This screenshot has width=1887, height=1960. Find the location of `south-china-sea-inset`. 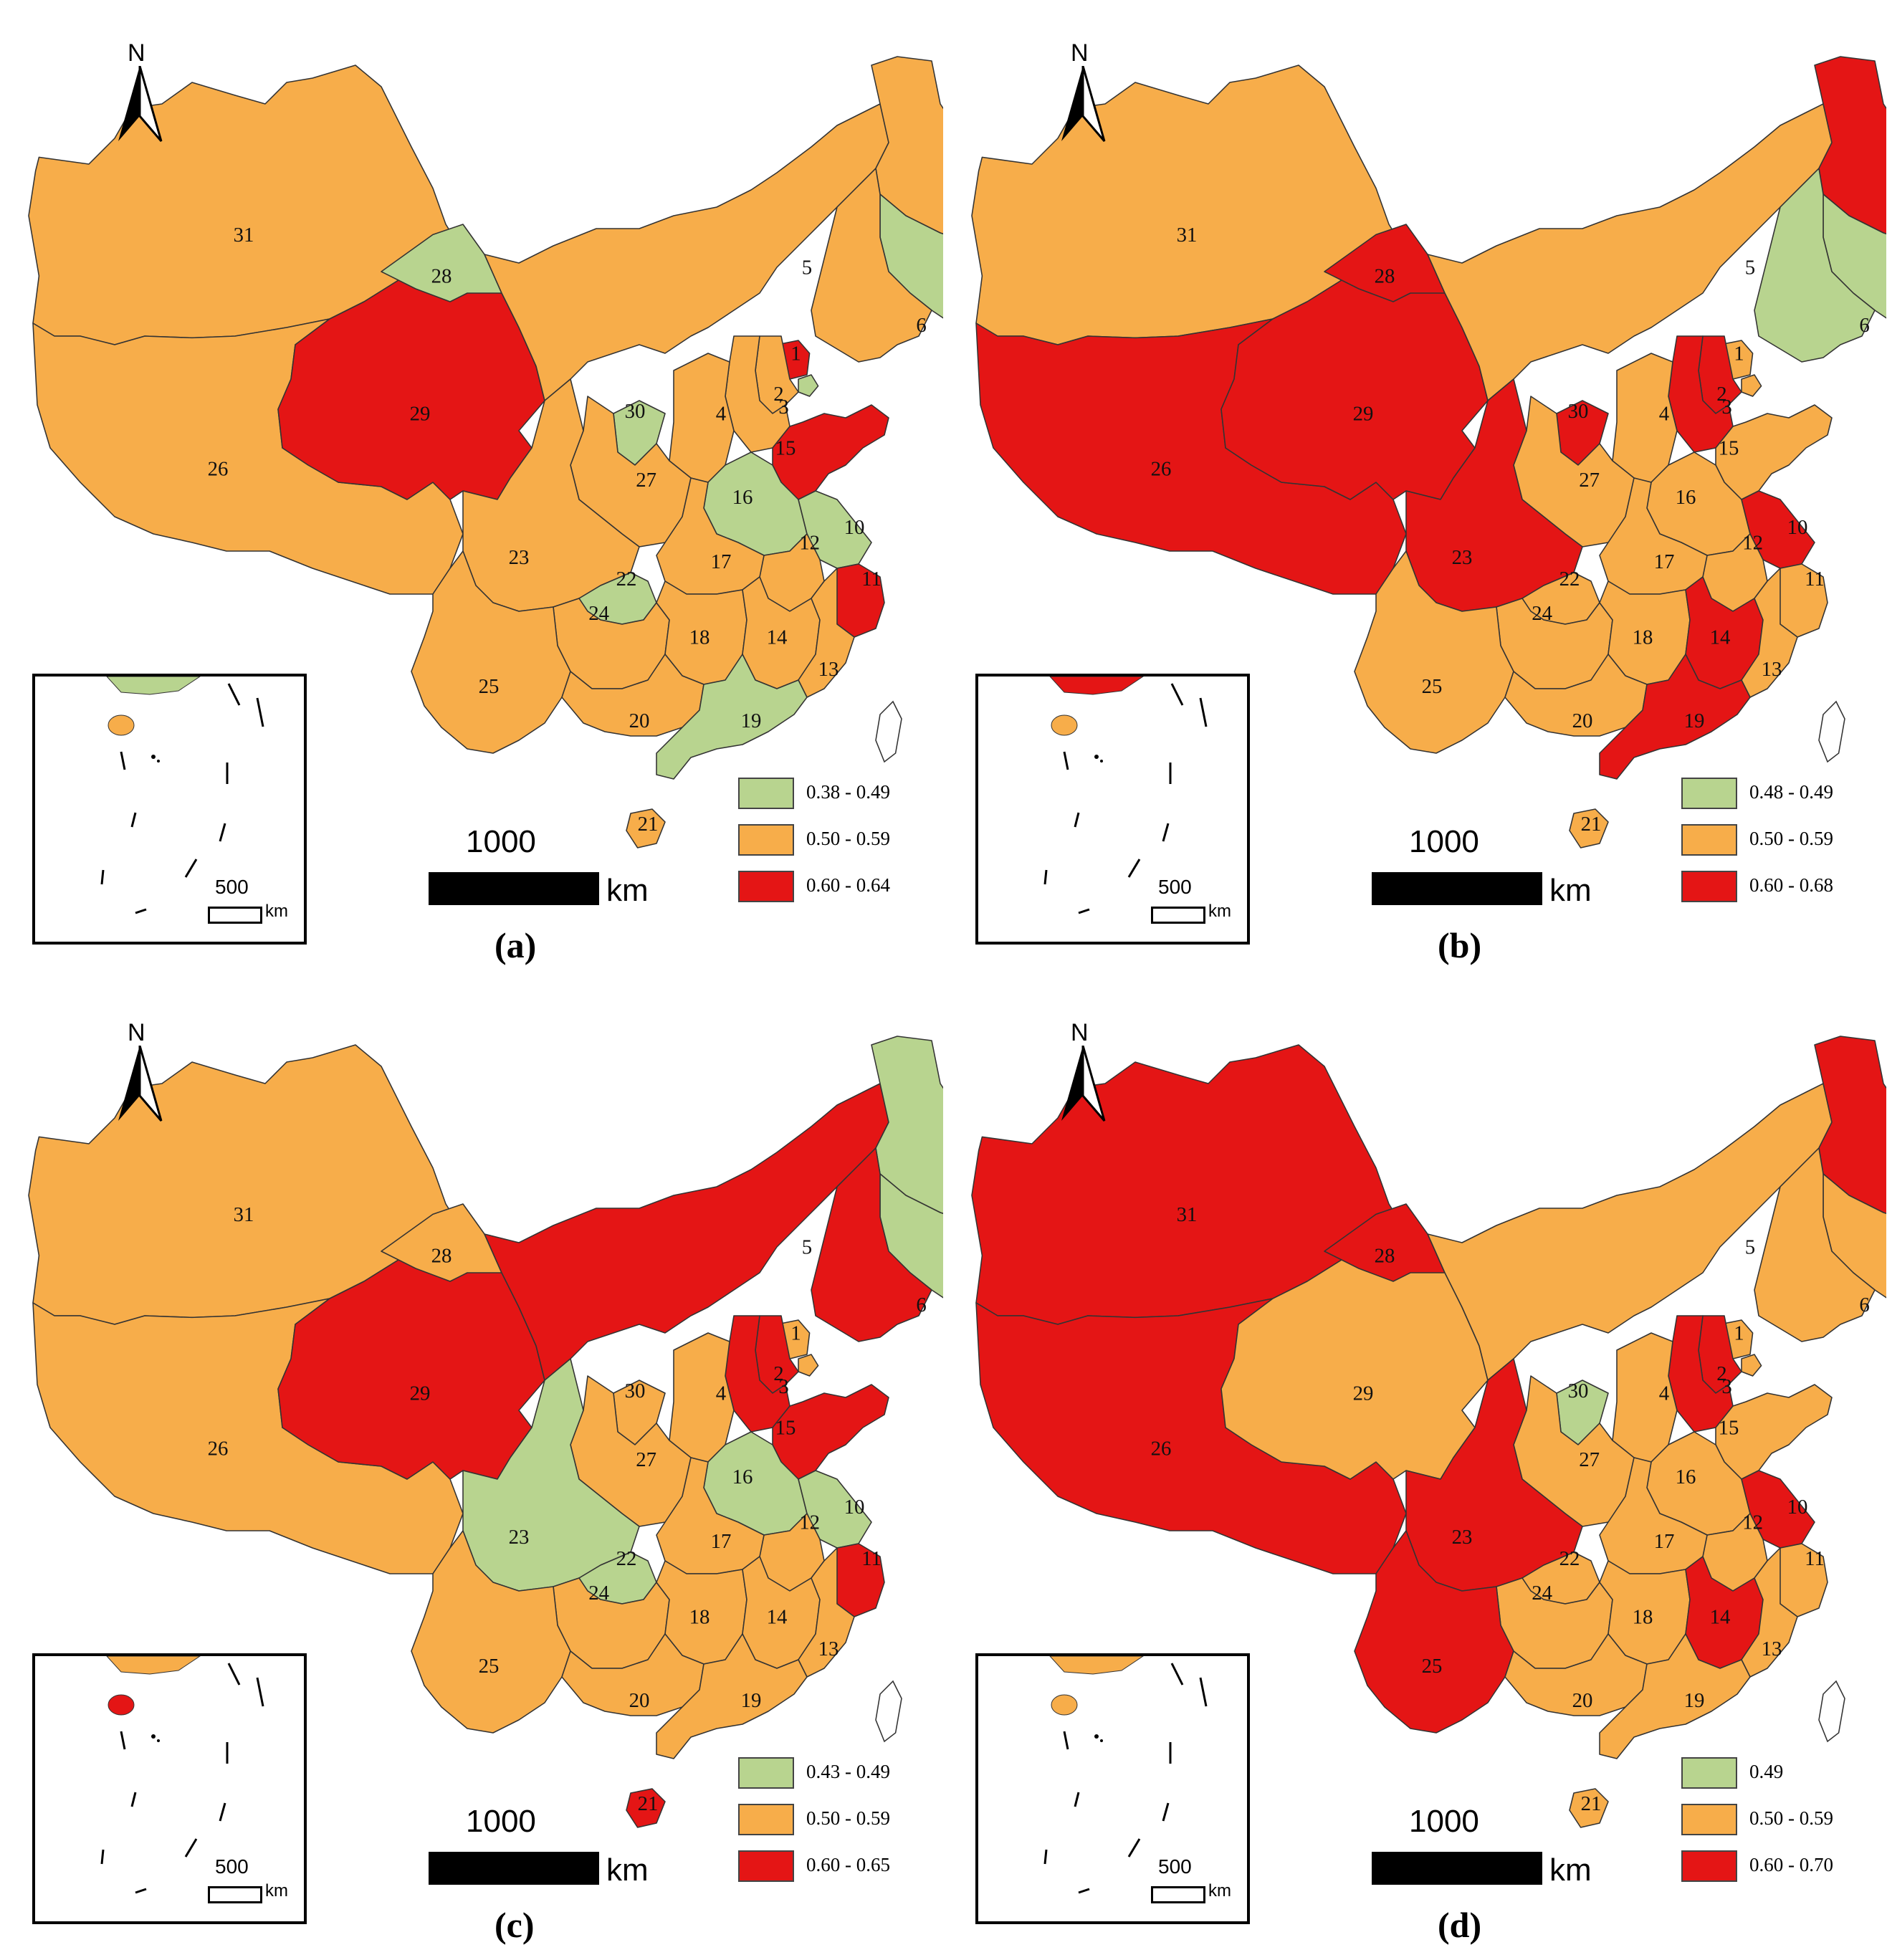

south-china-sea-inset is located at coordinates (1112, 809).